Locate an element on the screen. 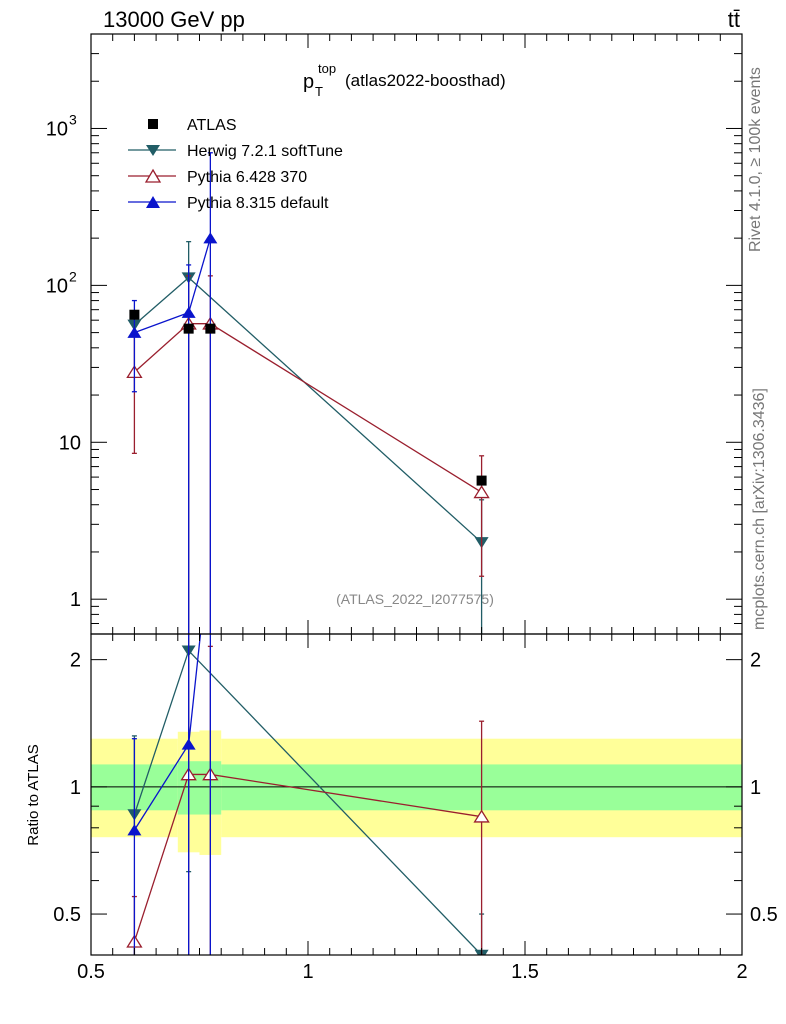 The image size is (786, 1024). y-tick-label-ratio-left-1: 1 is located at coordinates (75, 788).